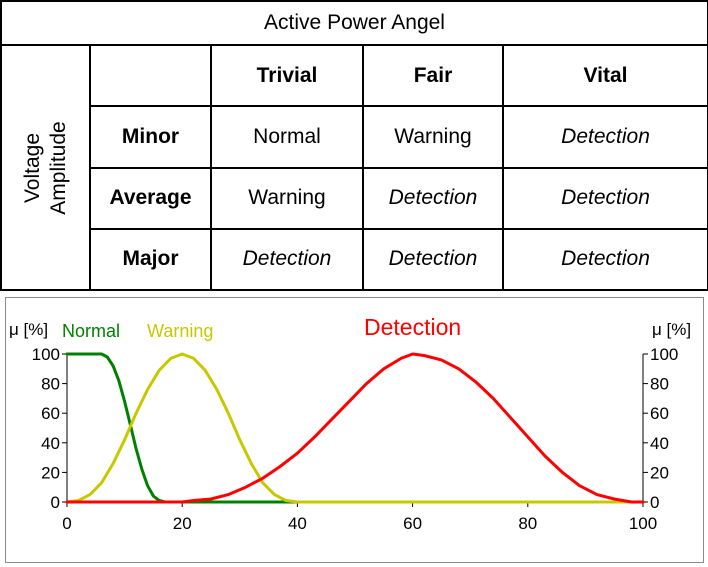 This screenshot has height=567, width=708. I want to click on series-label-detection: Detection, so click(412, 327).